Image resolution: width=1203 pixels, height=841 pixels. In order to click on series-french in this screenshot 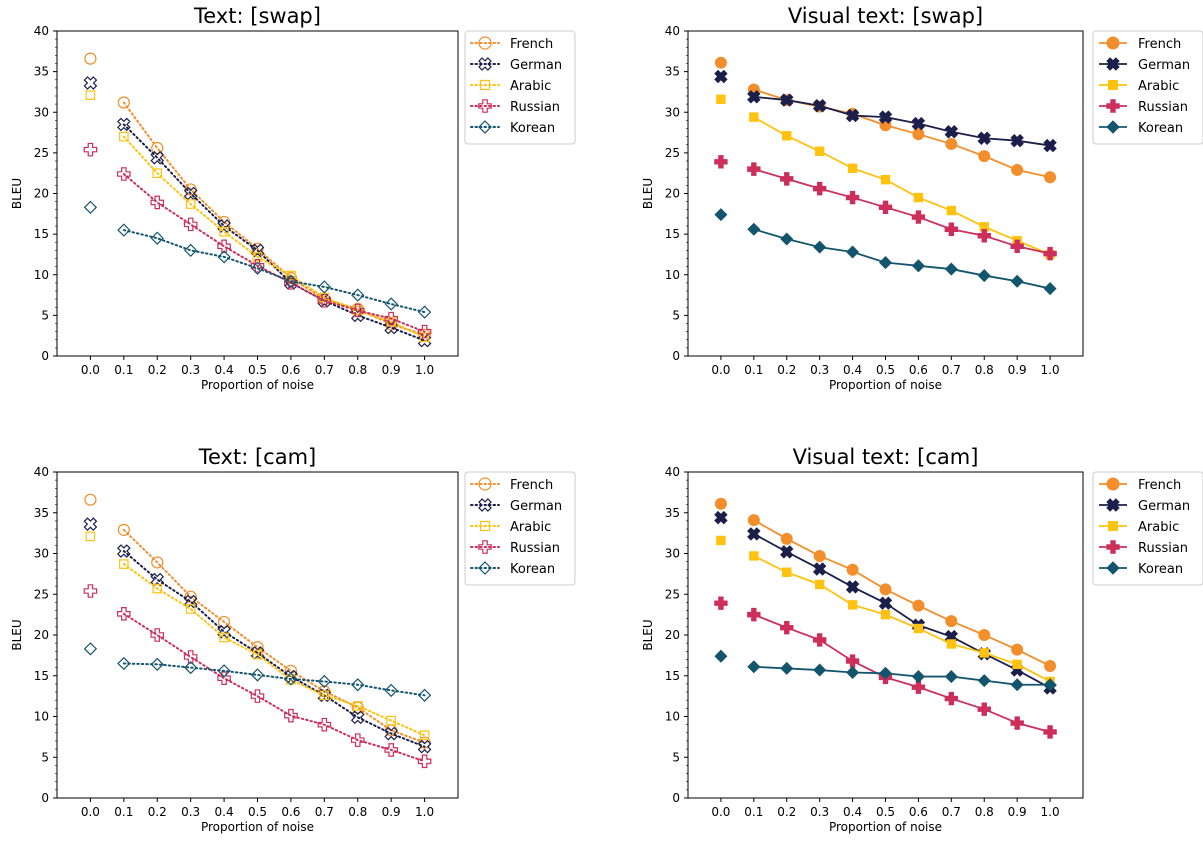, I will do `click(885, 584)`.